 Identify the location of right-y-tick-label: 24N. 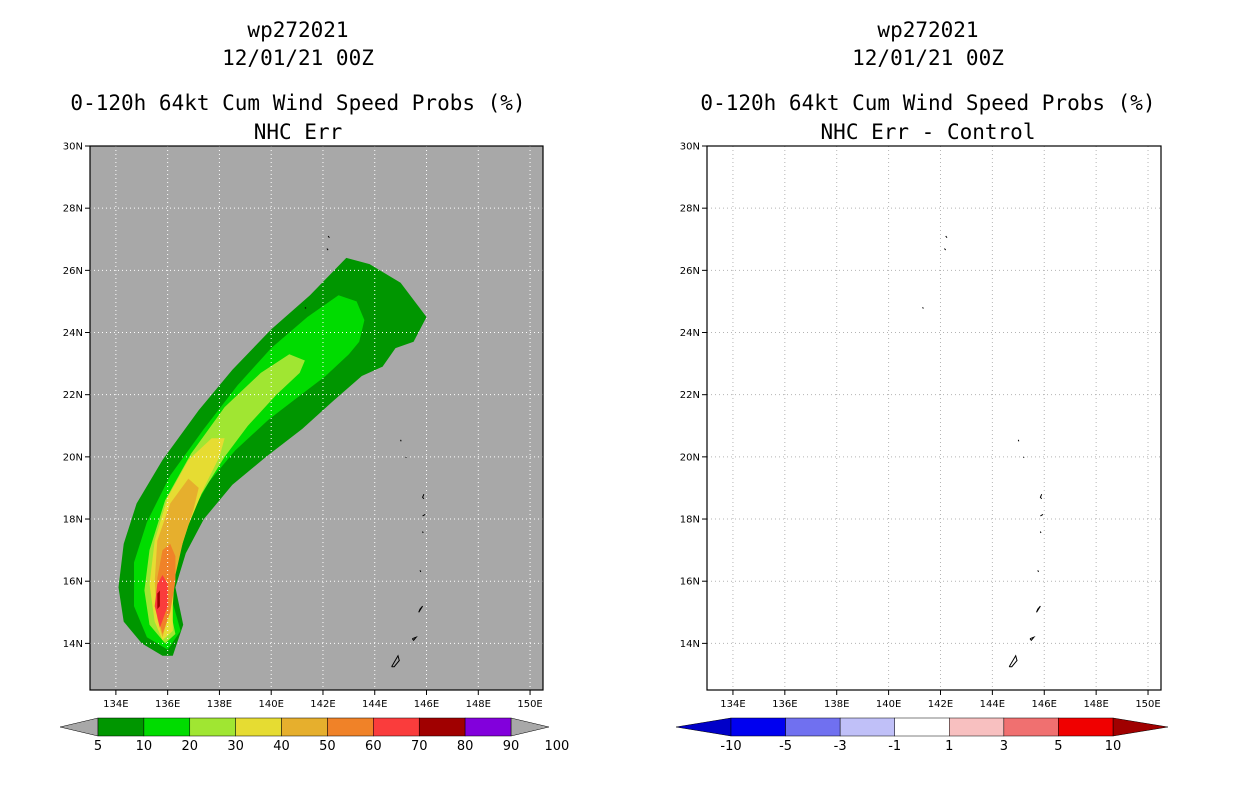
(690, 333).